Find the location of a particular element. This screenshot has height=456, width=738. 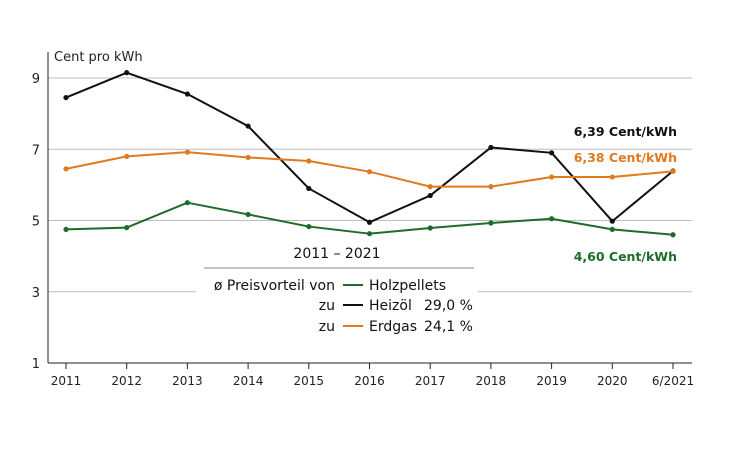

series-holzpellets is located at coordinates (369, 219).